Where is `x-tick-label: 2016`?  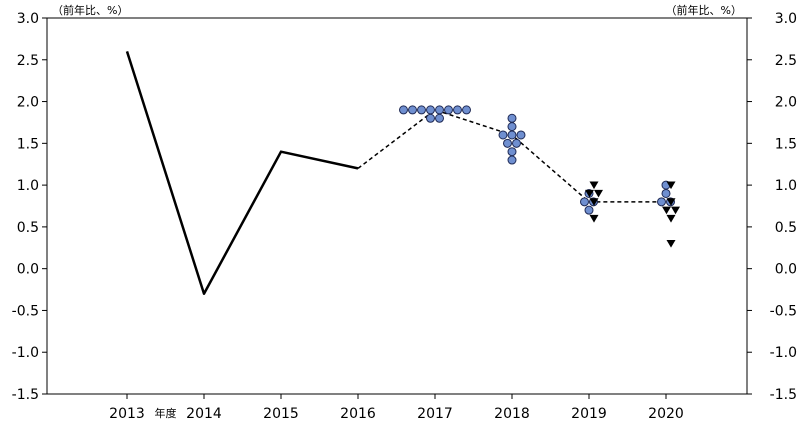 x-tick-label: 2016 is located at coordinates (358, 414).